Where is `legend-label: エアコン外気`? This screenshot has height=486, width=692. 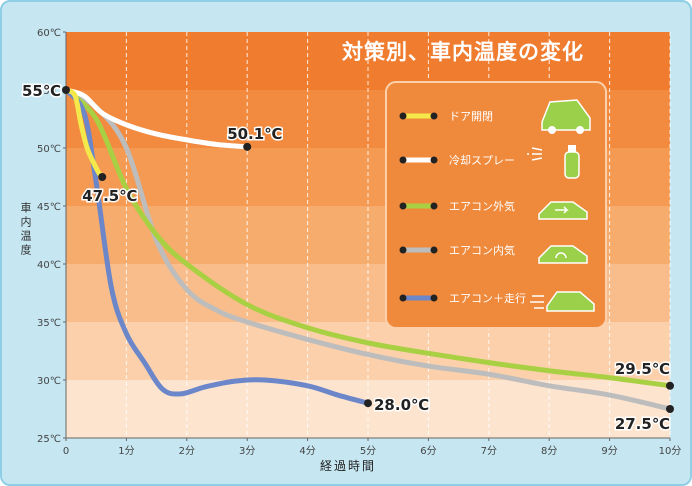
legend-label: エアコン外気 is located at coordinates (482, 206).